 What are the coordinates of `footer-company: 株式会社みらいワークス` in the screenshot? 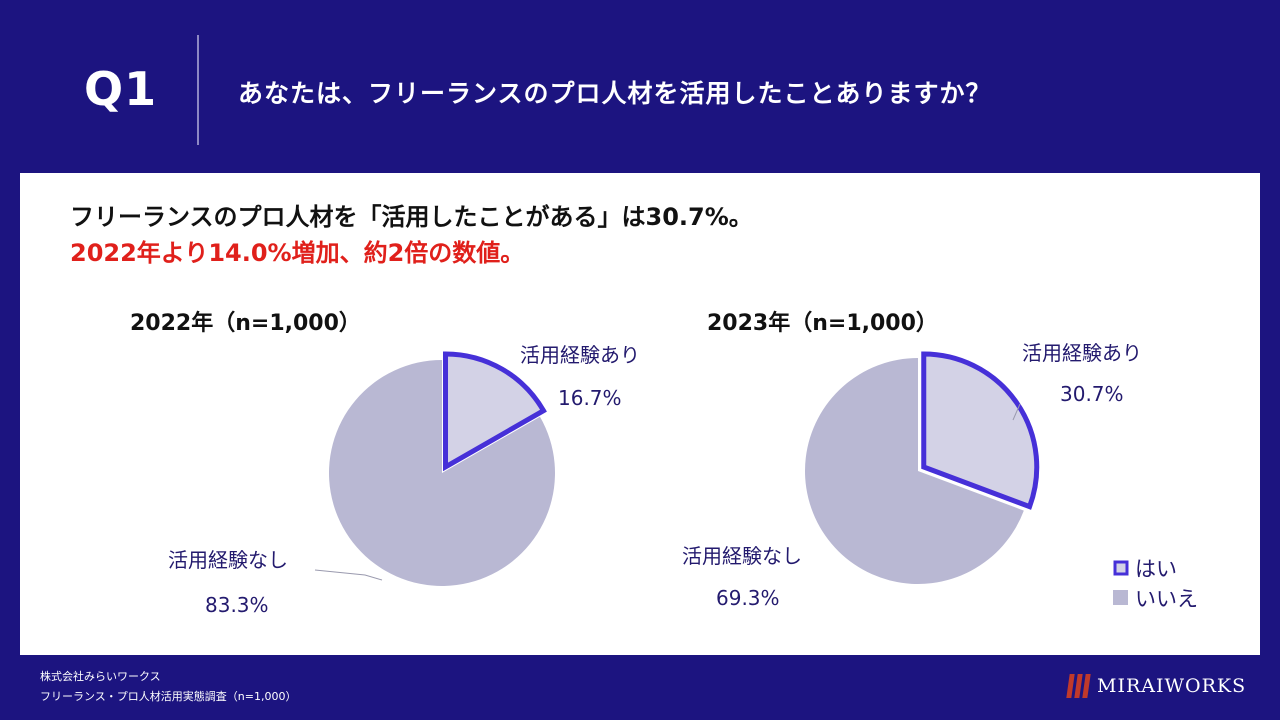 It's located at (100, 676).